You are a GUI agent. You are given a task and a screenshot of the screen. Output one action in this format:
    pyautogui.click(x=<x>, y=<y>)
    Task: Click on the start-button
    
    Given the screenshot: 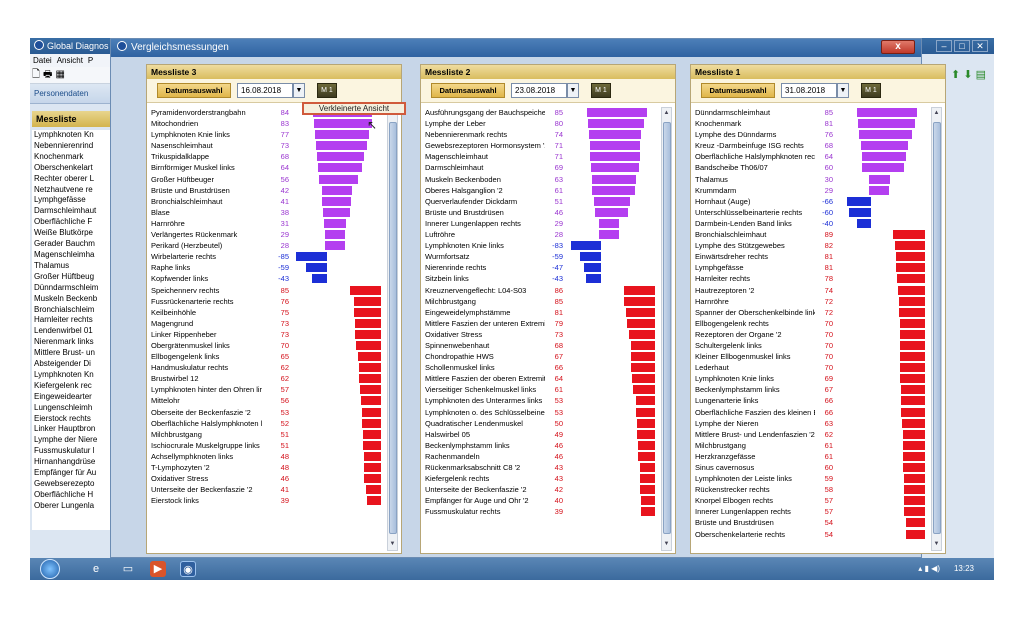 What is the action you would take?
    pyautogui.click(x=50, y=569)
    